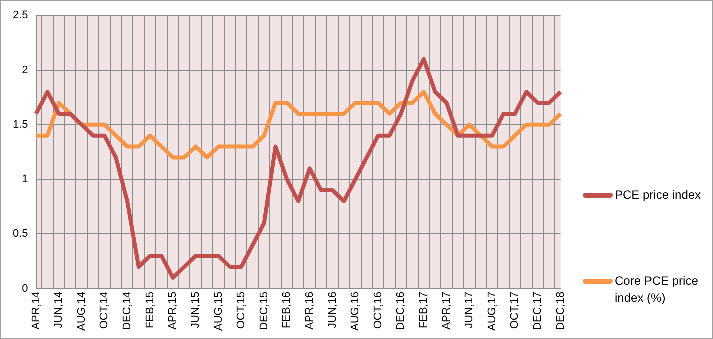 This screenshot has height=339, width=713. I want to click on x-tick-label: JUN,14, so click(59, 310).